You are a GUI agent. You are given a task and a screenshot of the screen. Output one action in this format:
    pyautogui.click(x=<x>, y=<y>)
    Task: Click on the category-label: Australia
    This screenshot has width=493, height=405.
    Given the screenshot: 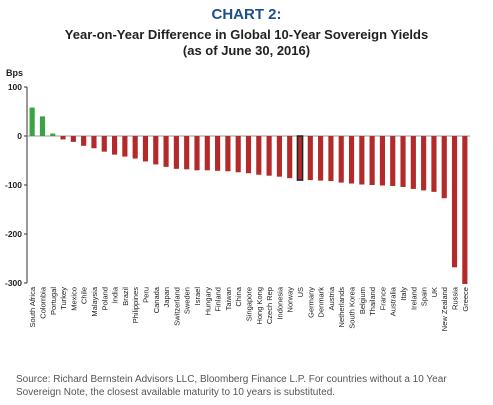 What is the action you would take?
    pyautogui.click(x=393, y=301)
    